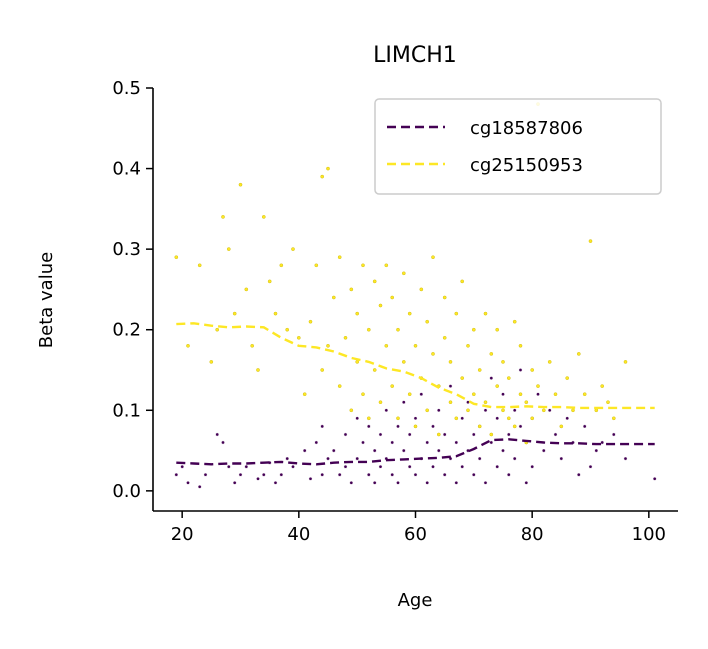  What do you see at coordinates (518, 146) in the screenshot?
I see `legend: cg18587806 cg25150953` at bounding box center [518, 146].